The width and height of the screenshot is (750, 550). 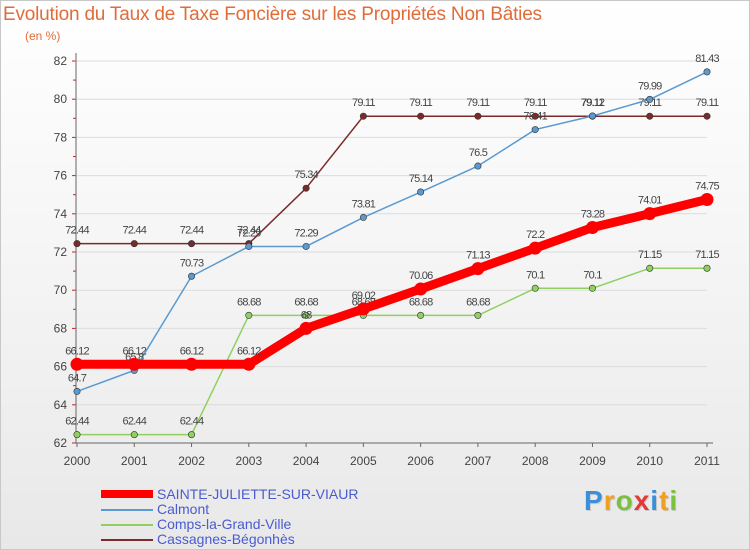 I want to click on x-tick-label-2007: 2007, so click(x=478, y=461).